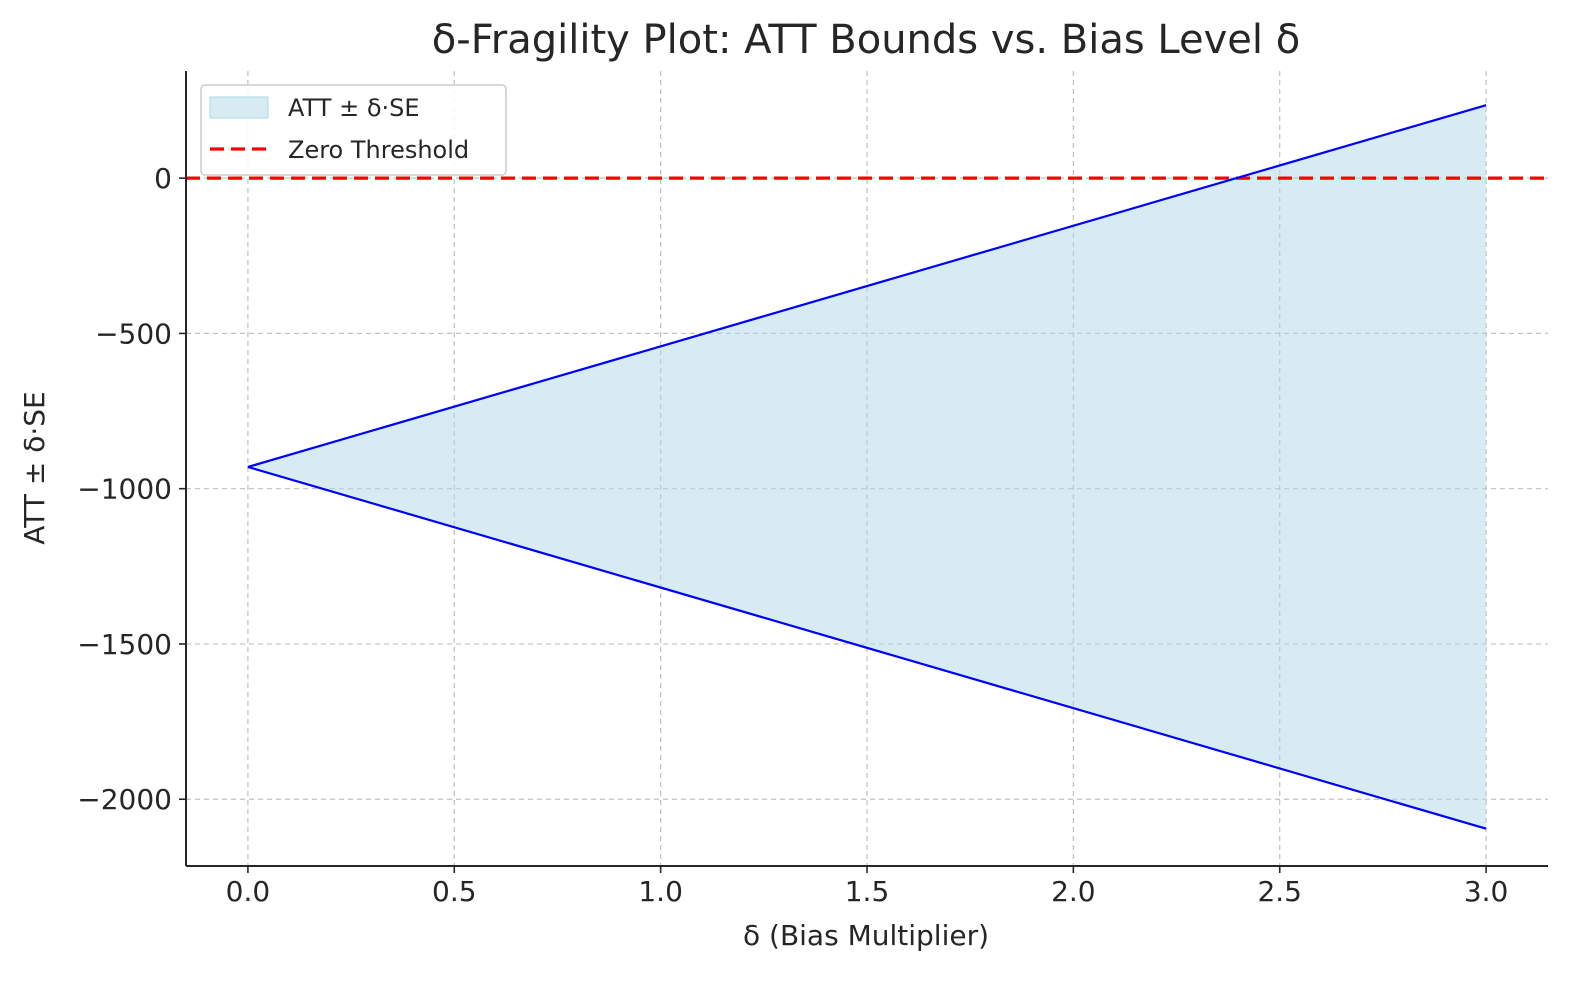  I want to click on x-tick-label: 0.5, so click(454, 891).